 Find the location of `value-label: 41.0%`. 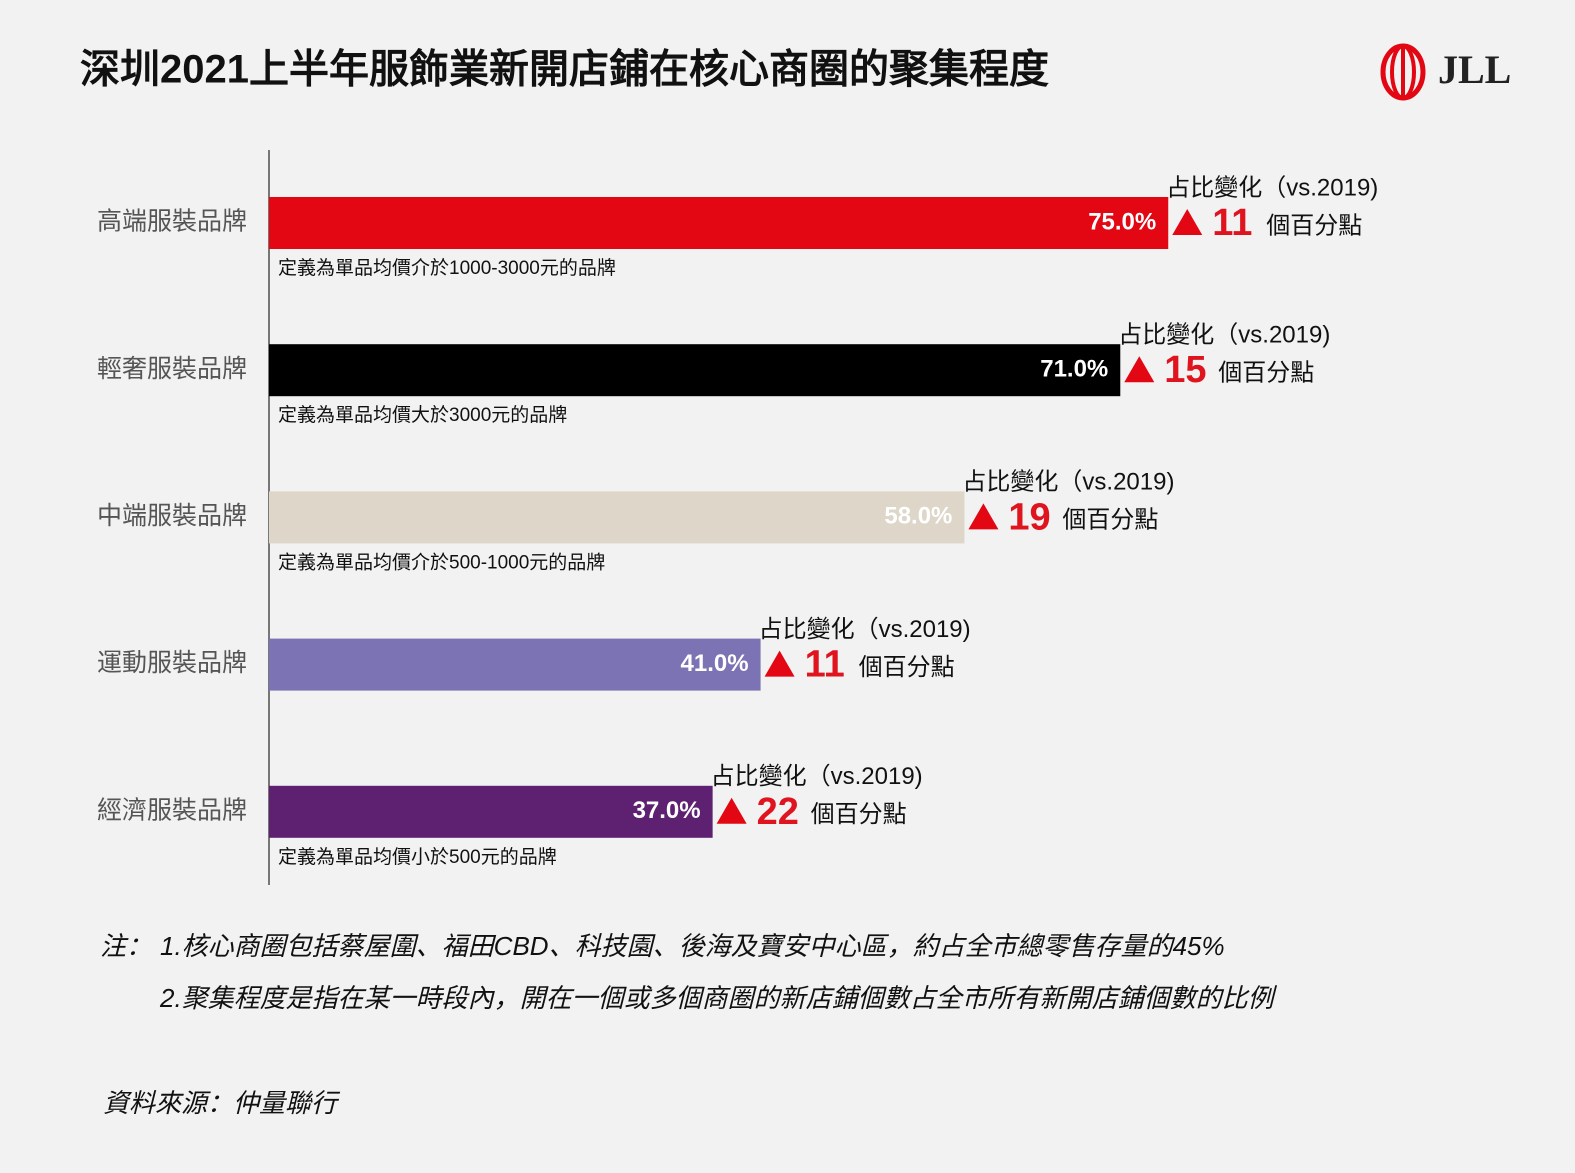

value-label: 41.0% is located at coordinates (715, 663).